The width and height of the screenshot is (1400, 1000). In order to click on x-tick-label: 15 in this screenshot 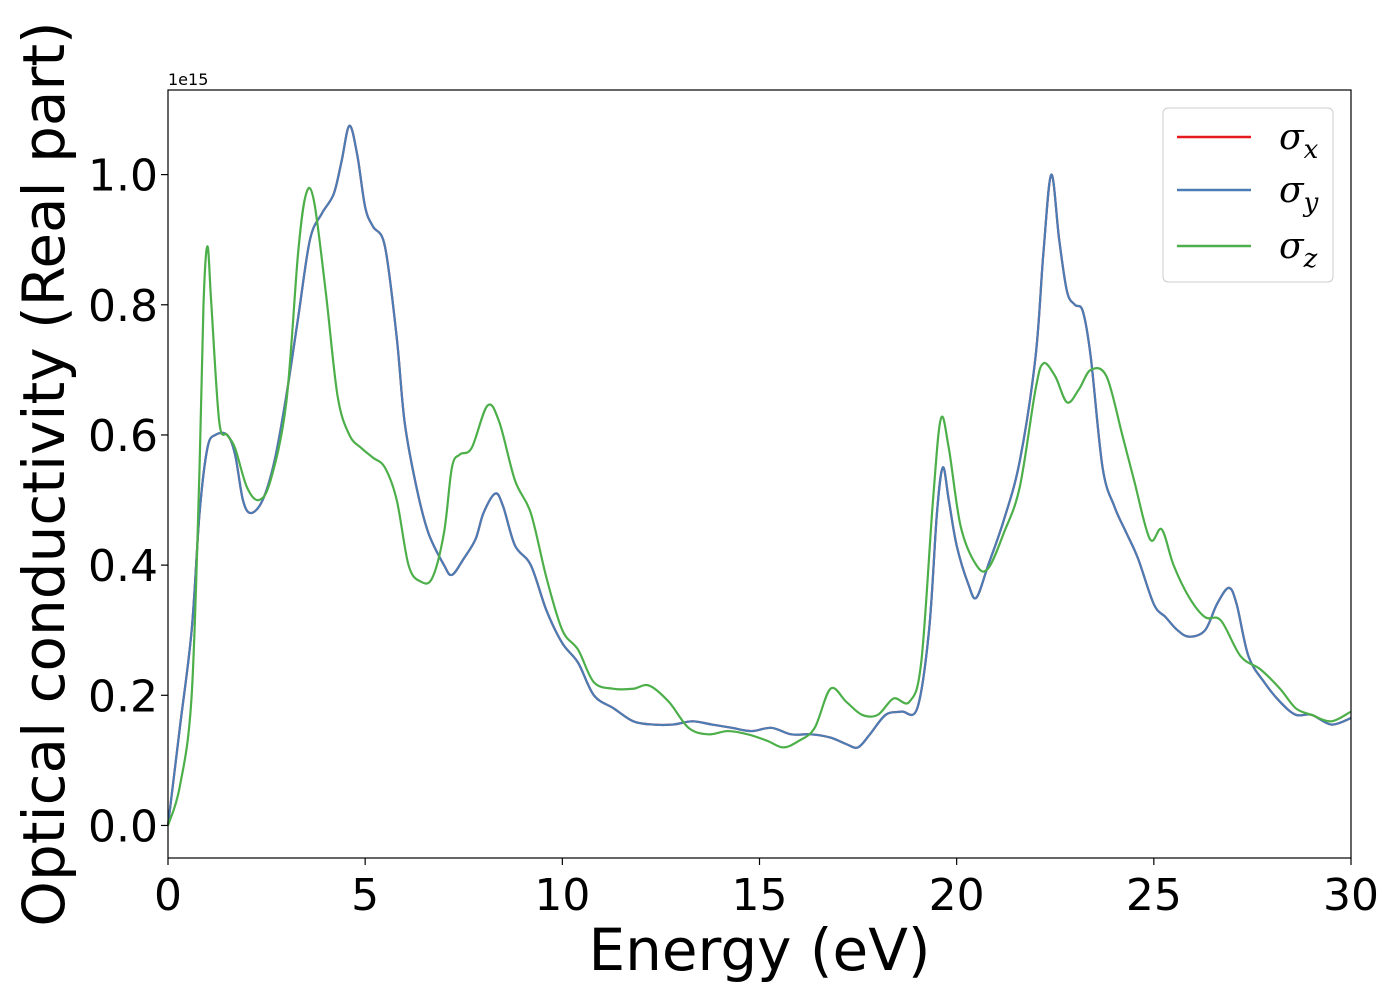, I will do `click(760, 895)`.